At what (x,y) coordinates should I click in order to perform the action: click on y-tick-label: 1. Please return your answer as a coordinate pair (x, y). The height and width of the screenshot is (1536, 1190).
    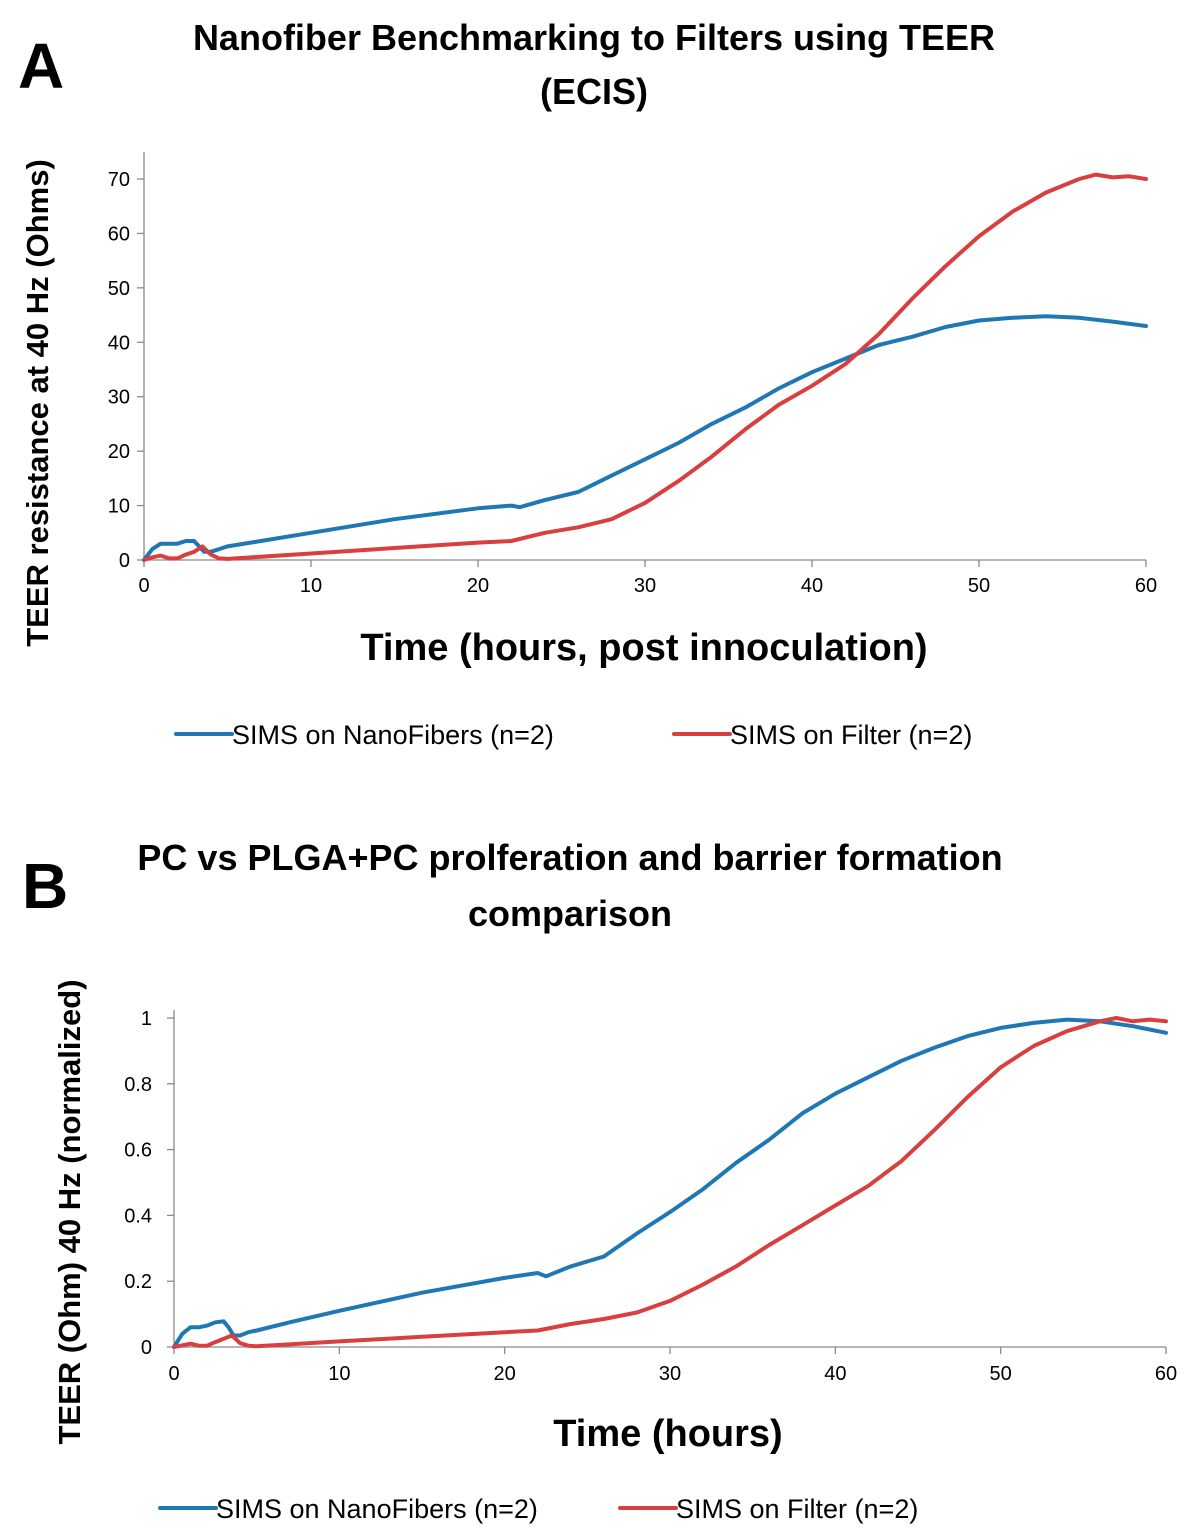
    Looking at the image, I should click on (146, 1019).